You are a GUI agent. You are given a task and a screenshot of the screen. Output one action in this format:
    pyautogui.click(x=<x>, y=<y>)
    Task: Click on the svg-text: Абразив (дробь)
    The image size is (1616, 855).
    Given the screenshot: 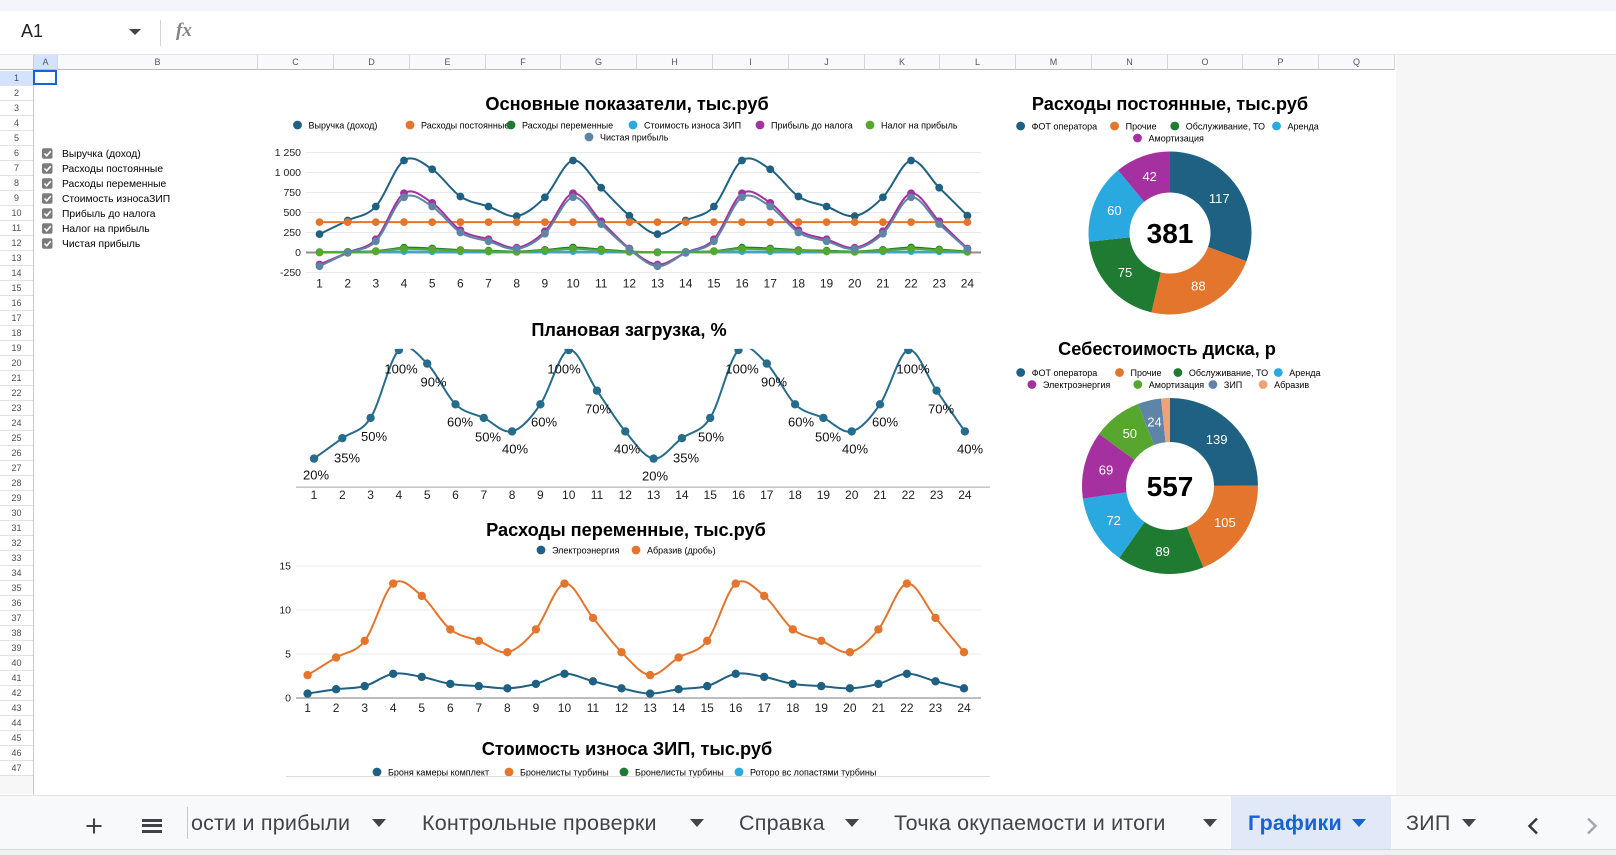 What is the action you would take?
    pyautogui.click(x=681, y=551)
    